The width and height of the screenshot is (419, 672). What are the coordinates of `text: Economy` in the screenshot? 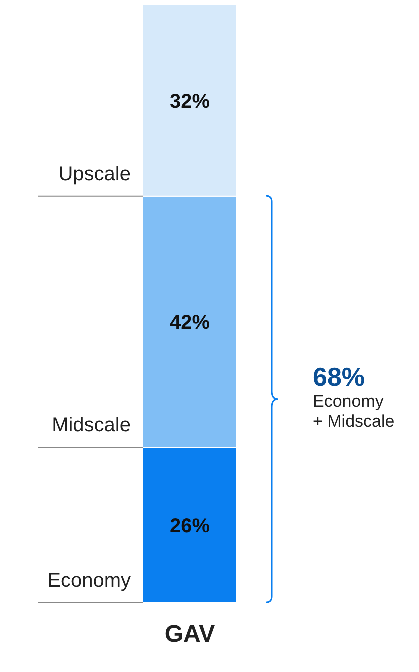 It's located at (349, 402).